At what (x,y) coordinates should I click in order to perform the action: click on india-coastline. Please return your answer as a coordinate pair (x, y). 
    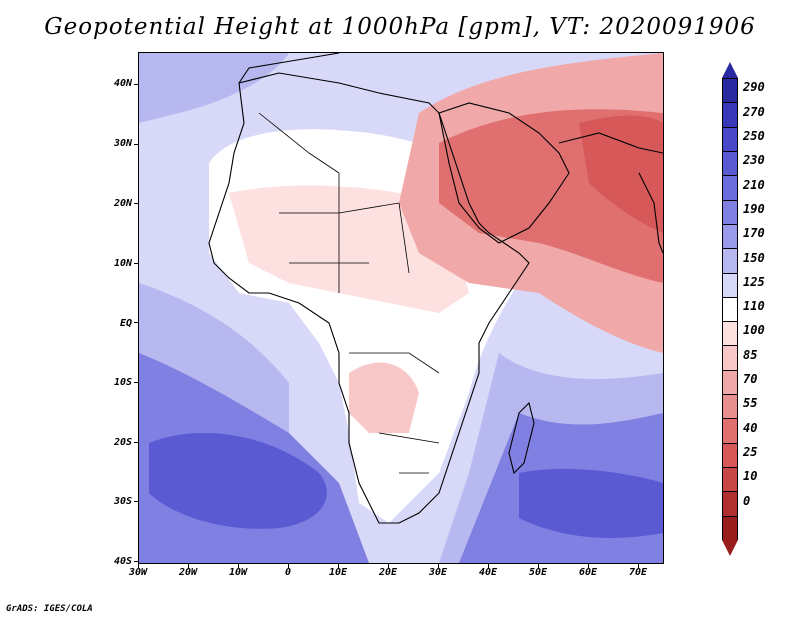
    Looking at the image, I should click on (650, 213).